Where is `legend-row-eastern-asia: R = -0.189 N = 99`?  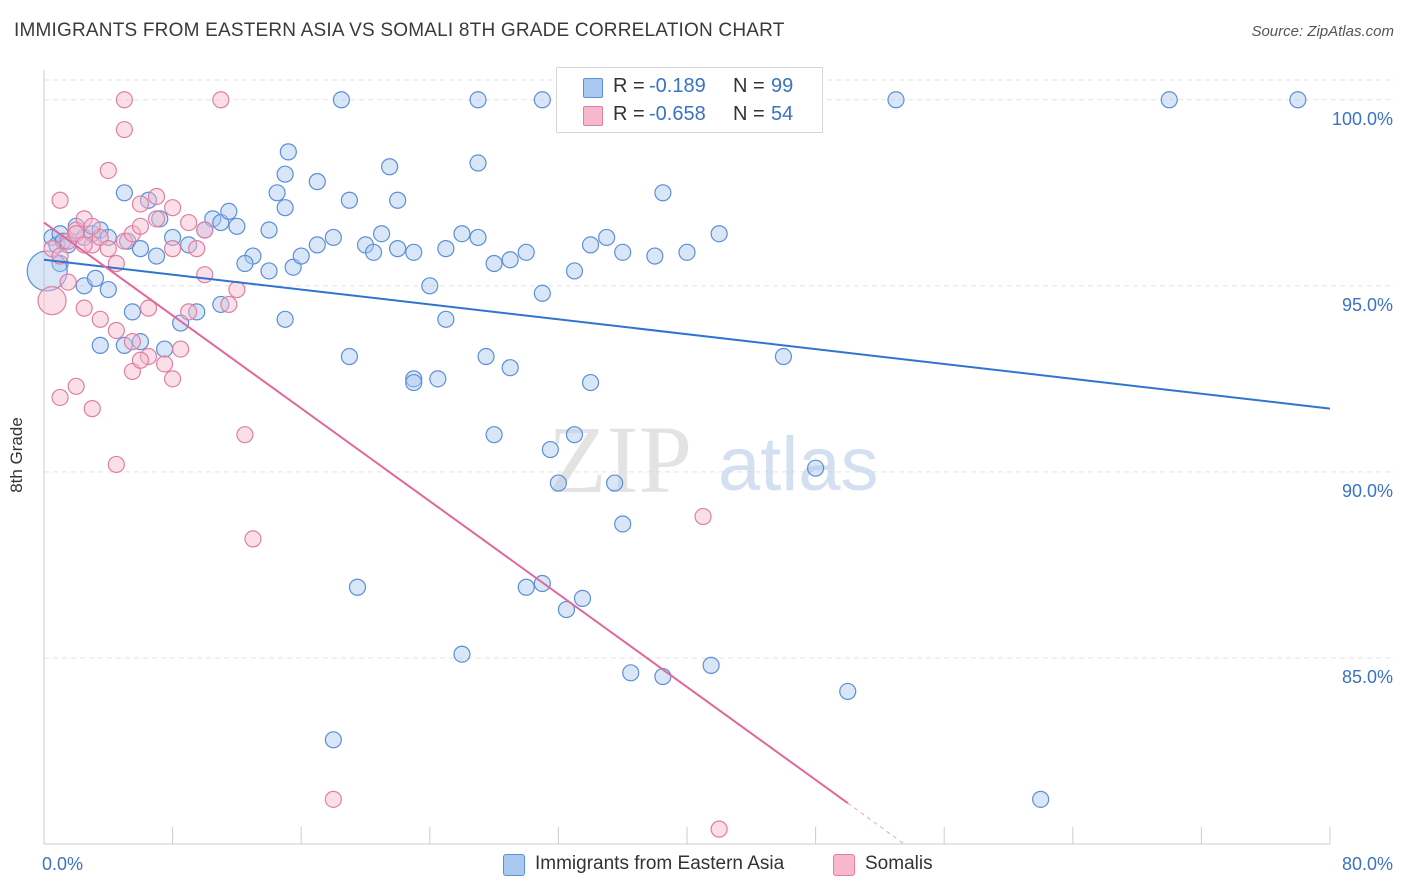
legend-row-eastern-asia: R = -0.189 N = 99 is located at coordinates (689, 87).